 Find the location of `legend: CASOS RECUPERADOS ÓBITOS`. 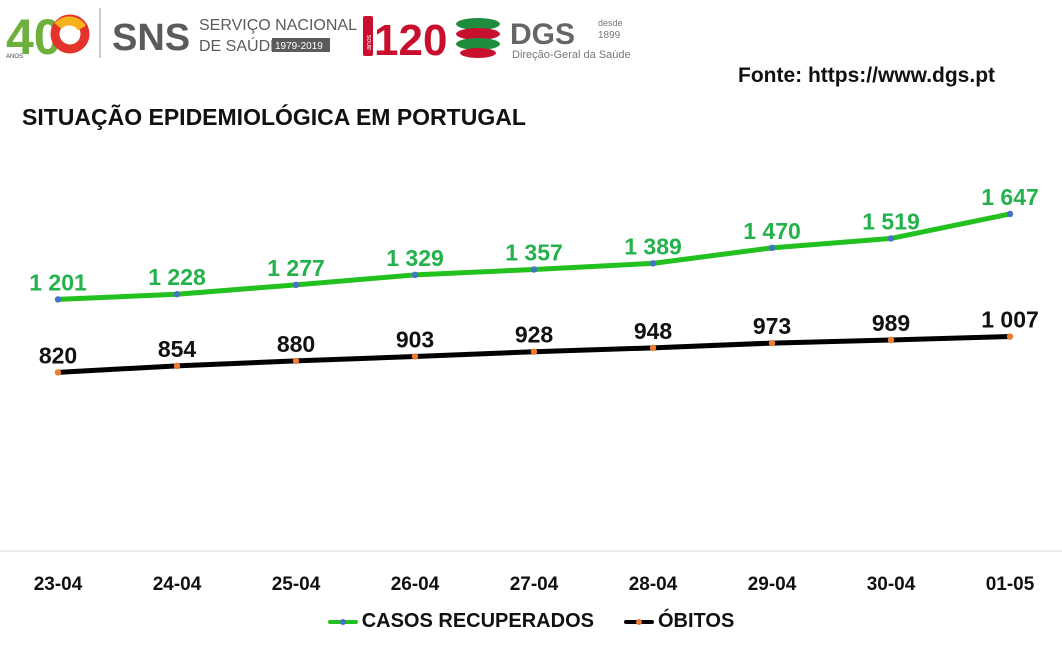

legend: CASOS RECUPERADOS ÓBITOS is located at coordinates (531, 621).